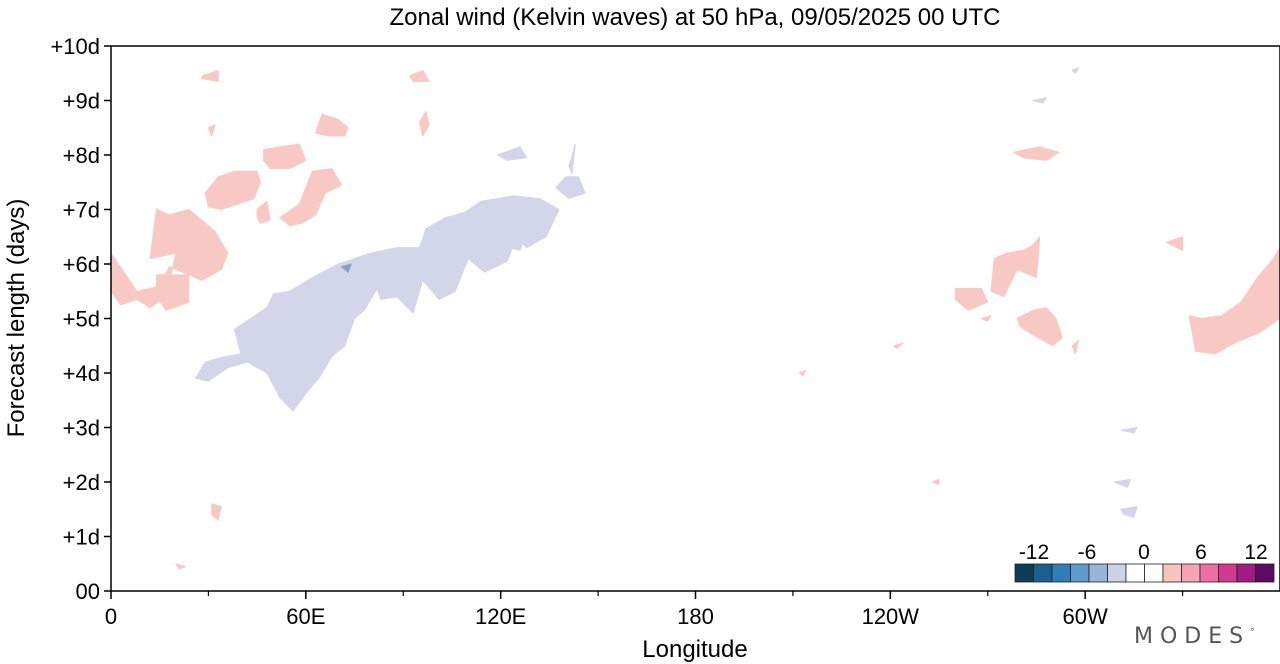 The image size is (1280, 664). Describe the element at coordinates (111, 616) in the screenshot. I see `x-tick-label: 0` at that location.